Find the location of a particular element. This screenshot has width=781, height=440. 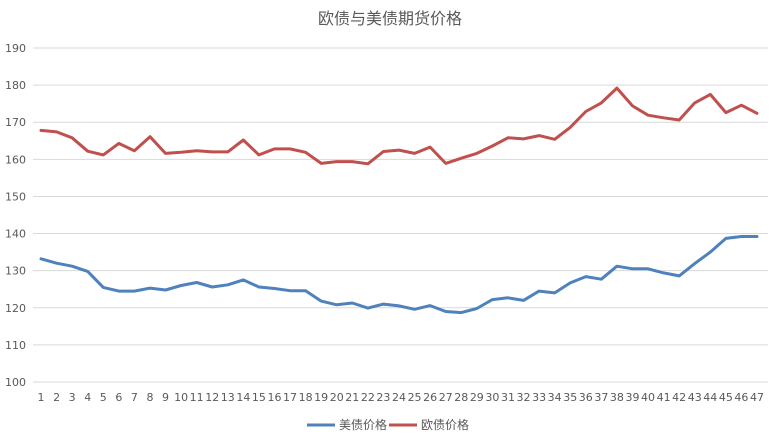

legend-label-us-bond: 美债价格 is located at coordinates (363, 424).